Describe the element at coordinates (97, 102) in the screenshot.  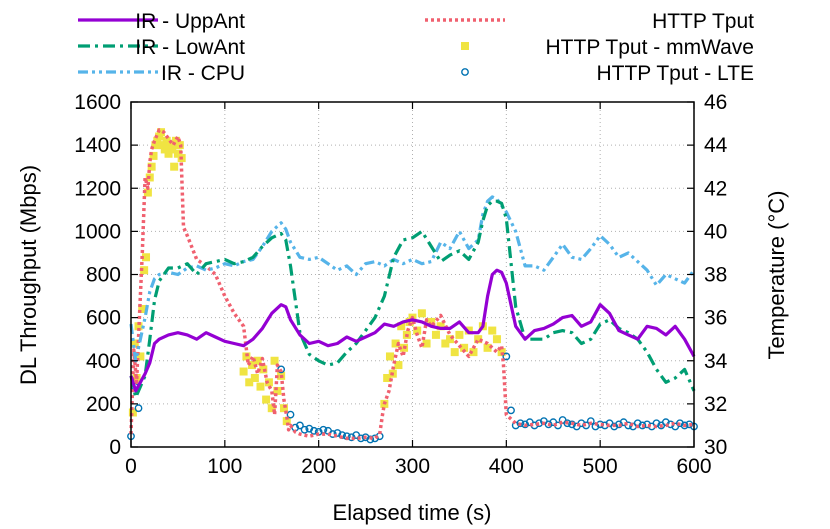
I see `y-left-tick-label: 1600` at that location.